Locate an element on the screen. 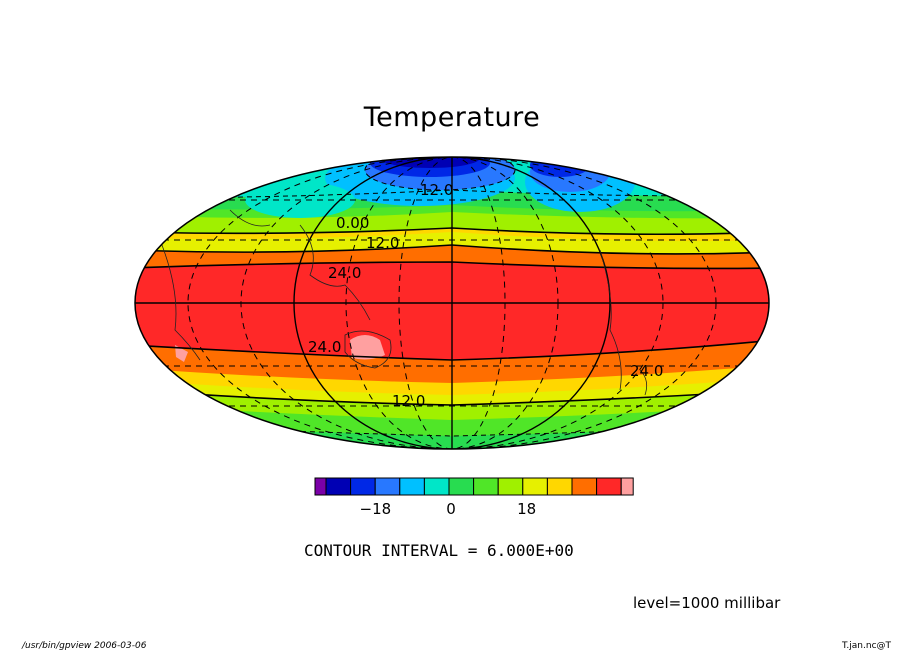 The image size is (904, 654). colorbar is located at coordinates (474, 486).